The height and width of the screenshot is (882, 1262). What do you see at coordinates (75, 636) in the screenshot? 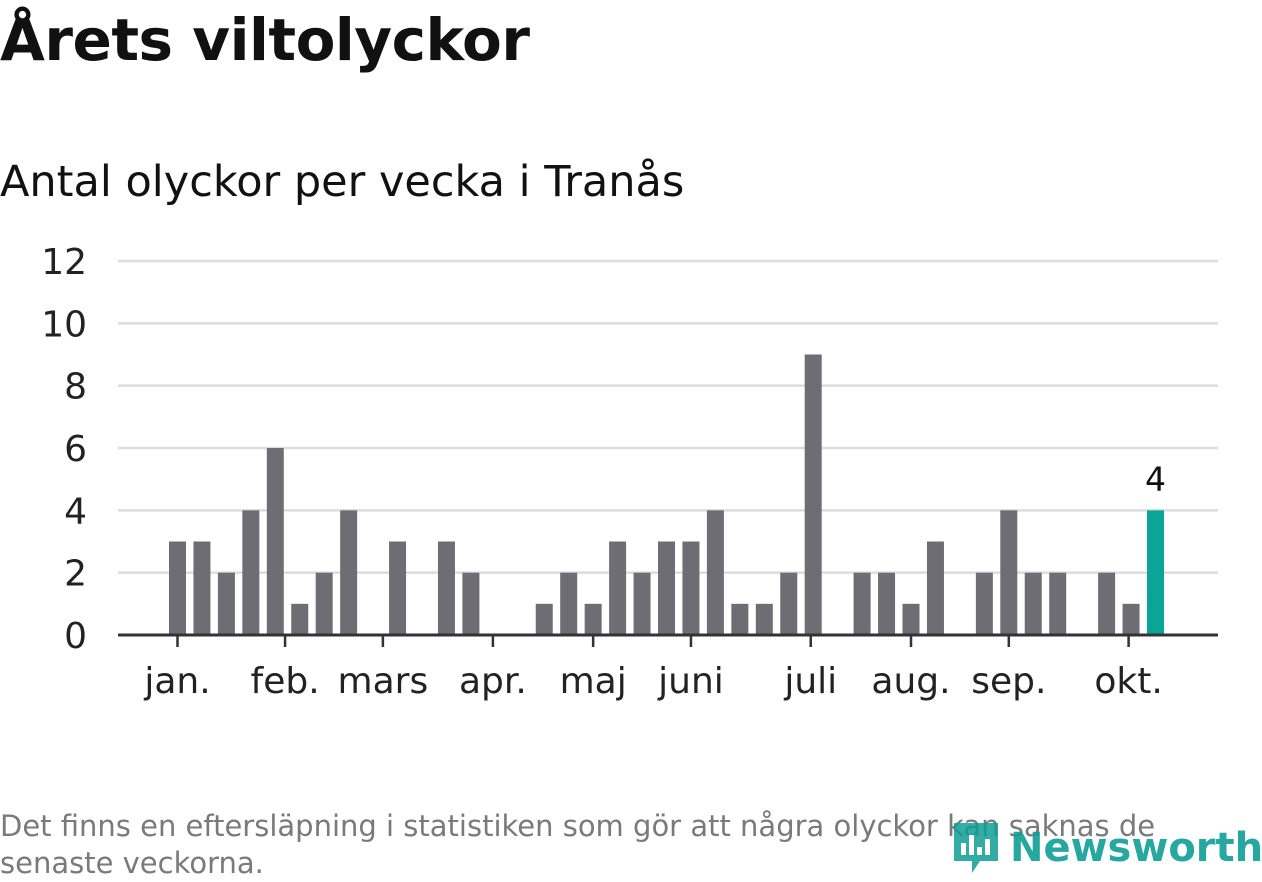
I see `y-tick-label: 0` at bounding box center [75, 636].